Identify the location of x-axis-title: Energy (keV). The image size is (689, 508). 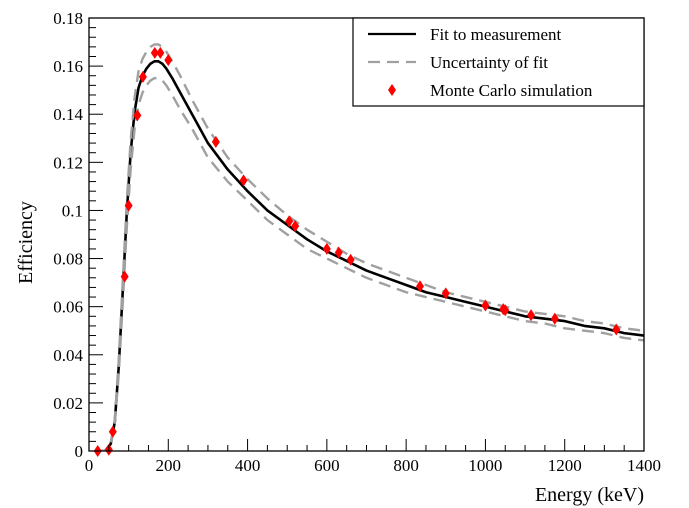
(589, 495).